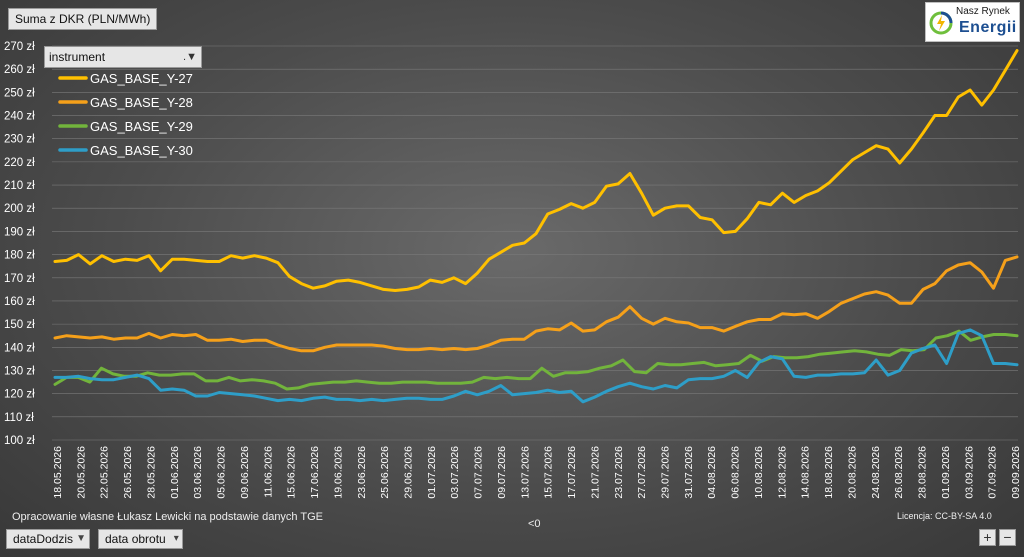  What do you see at coordinates (19, 348) in the screenshot?
I see `y-tick-label: 140 zł` at bounding box center [19, 348].